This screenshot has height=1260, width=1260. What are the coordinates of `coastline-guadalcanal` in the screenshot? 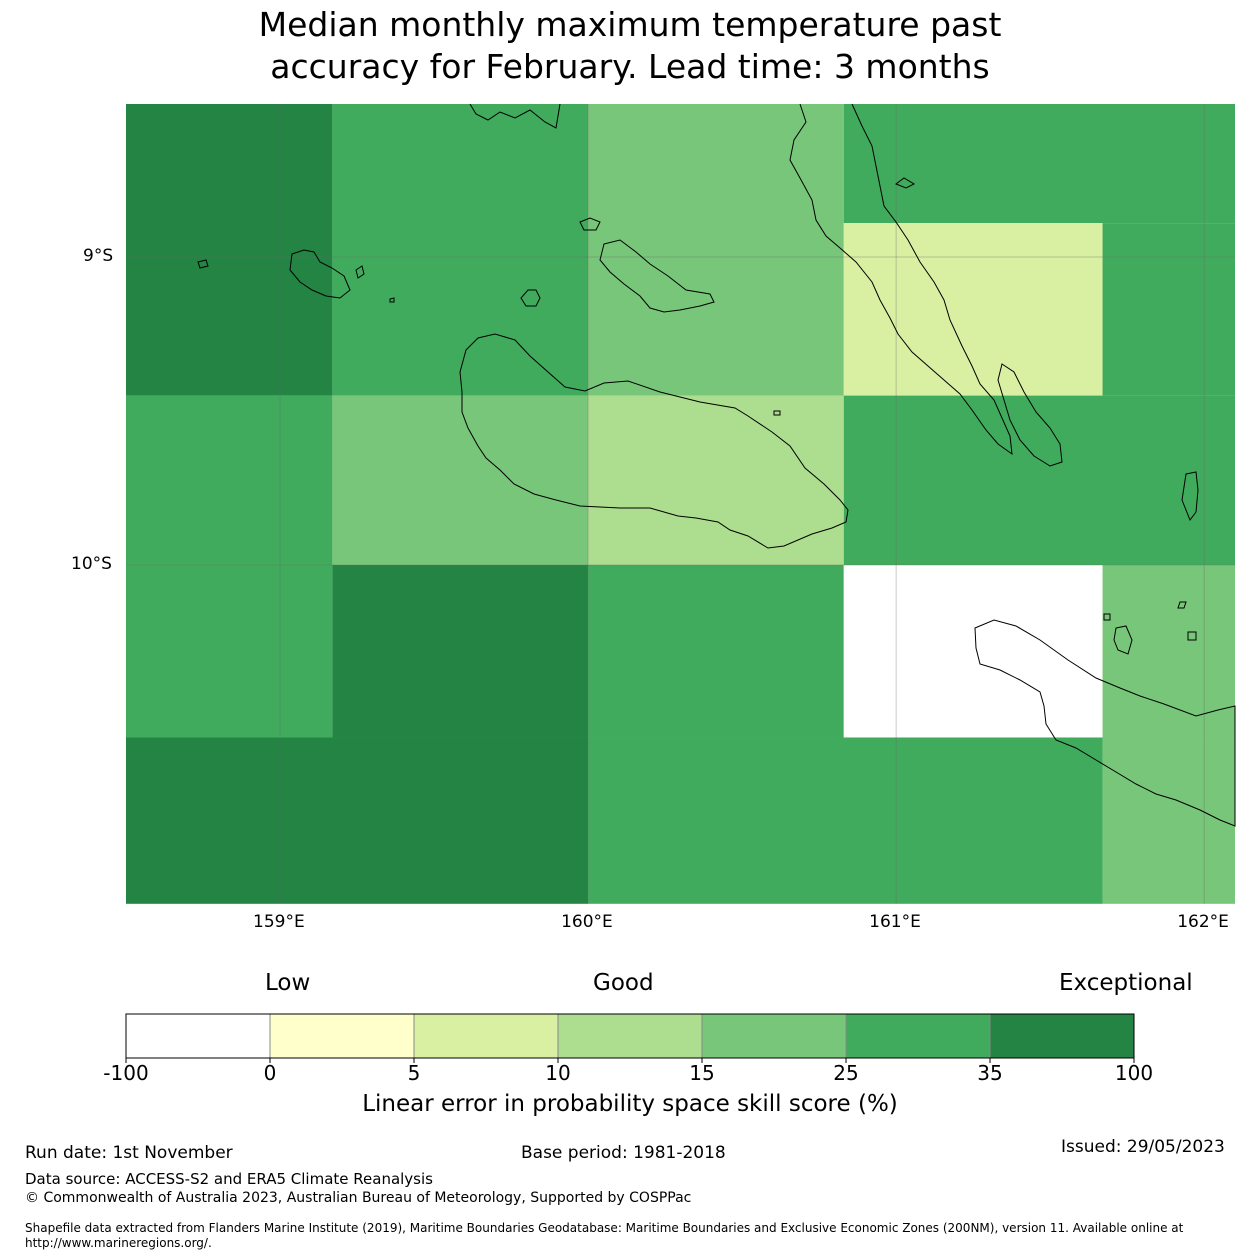 It's located at (654, 441).